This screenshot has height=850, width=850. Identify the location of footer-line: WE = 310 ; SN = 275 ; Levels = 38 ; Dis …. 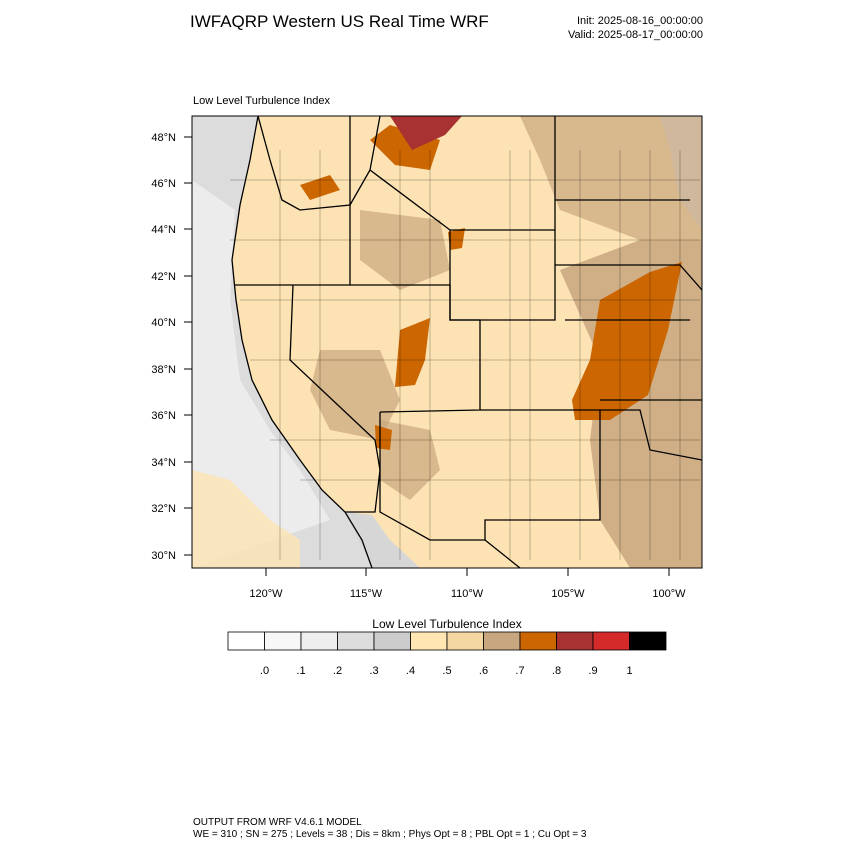
(390, 834).